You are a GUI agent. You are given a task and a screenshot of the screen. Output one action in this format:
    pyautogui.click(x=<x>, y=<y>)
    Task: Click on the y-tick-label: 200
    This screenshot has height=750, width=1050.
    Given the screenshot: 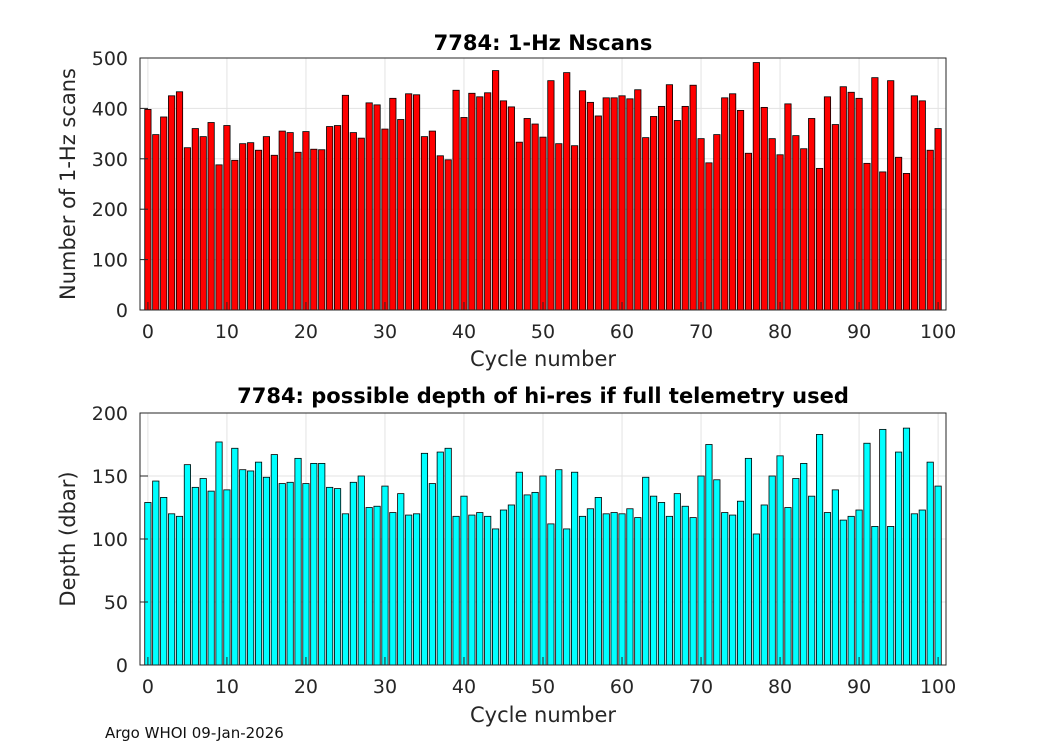 What is the action you would take?
    pyautogui.click(x=110, y=414)
    